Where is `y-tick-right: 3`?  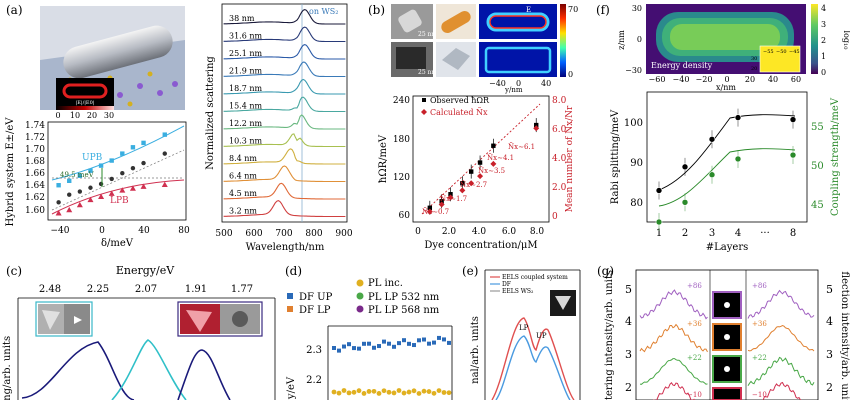
y-tick-right: 3 is located at coordinates (829, 354).